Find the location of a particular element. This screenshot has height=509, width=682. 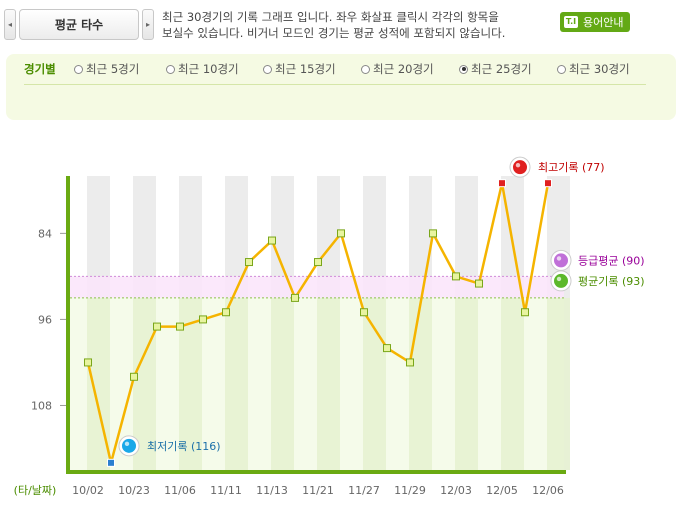

filter-option-15: 최근 15경기 is located at coordinates (299, 69).